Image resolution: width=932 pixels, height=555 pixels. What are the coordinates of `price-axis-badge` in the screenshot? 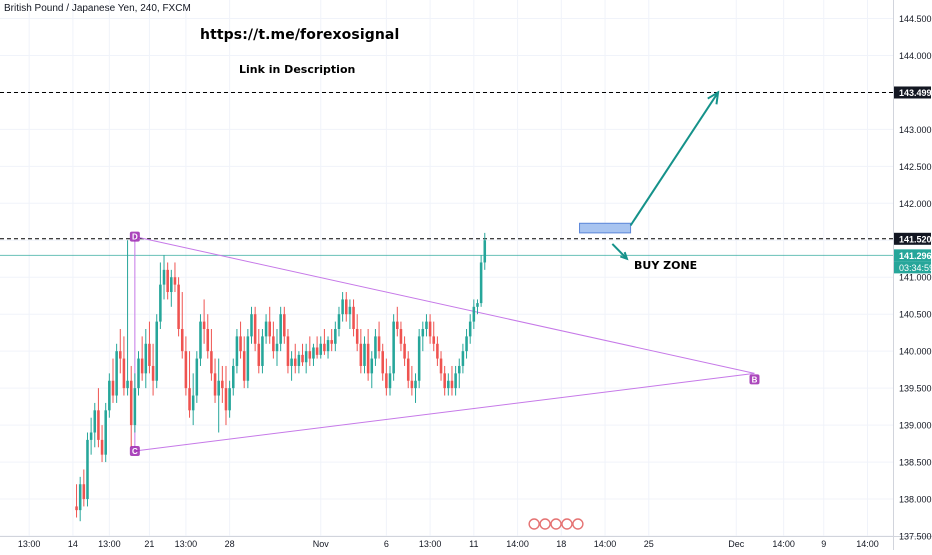 It's located at (912, 238).